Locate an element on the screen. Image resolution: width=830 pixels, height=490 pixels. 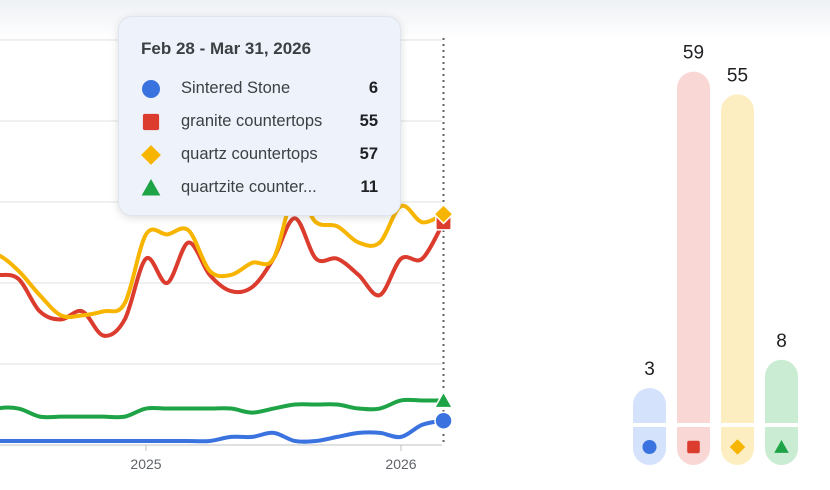
diamond-marker-glyph is located at coordinates (151, 154).